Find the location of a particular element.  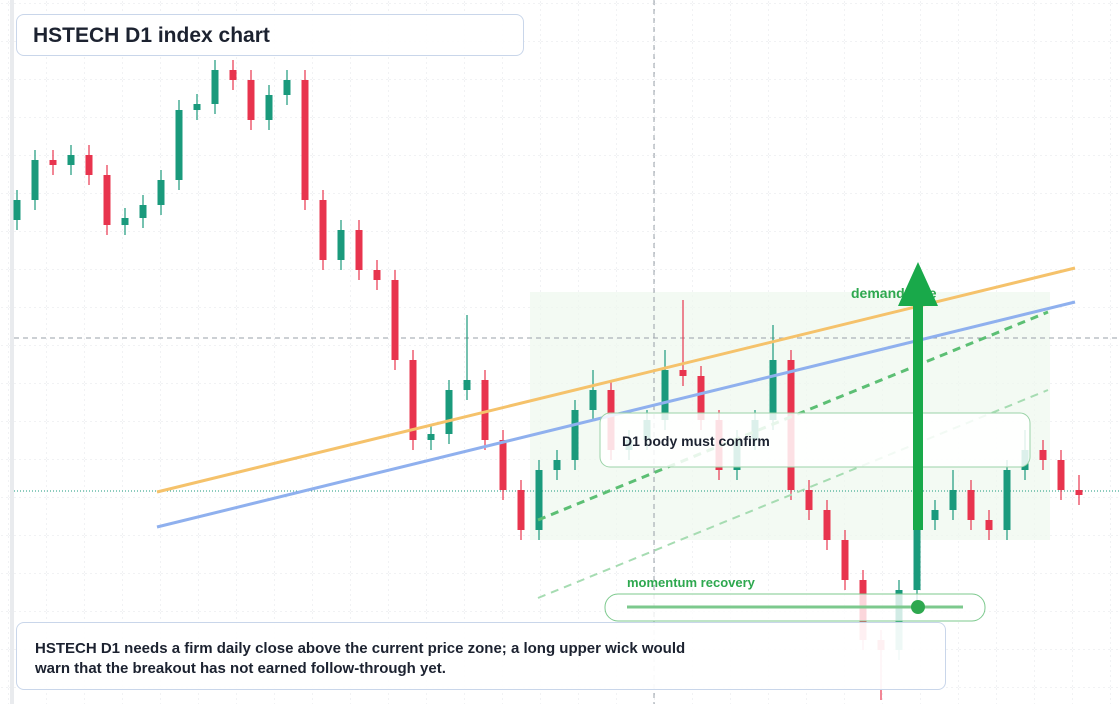

chart-title: HSTECH D1 index chart is located at coordinates (270, 35).